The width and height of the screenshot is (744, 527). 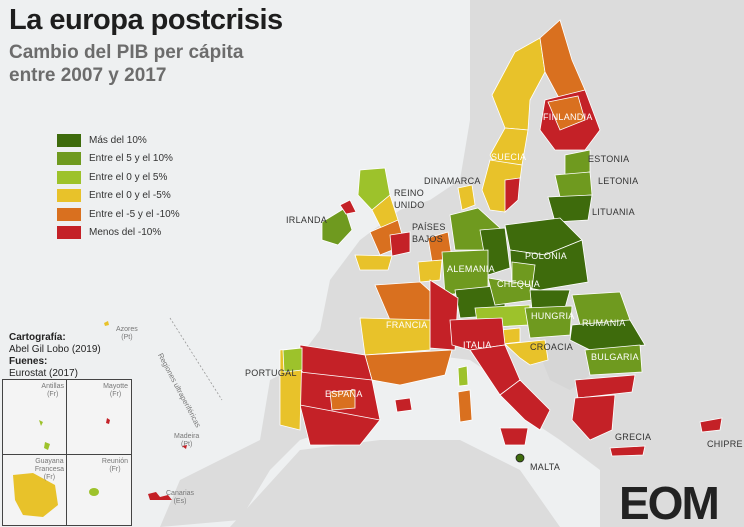 What do you see at coordinates (520, 458) in the screenshot?
I see `region-malta` at bounding box center [520, 458].